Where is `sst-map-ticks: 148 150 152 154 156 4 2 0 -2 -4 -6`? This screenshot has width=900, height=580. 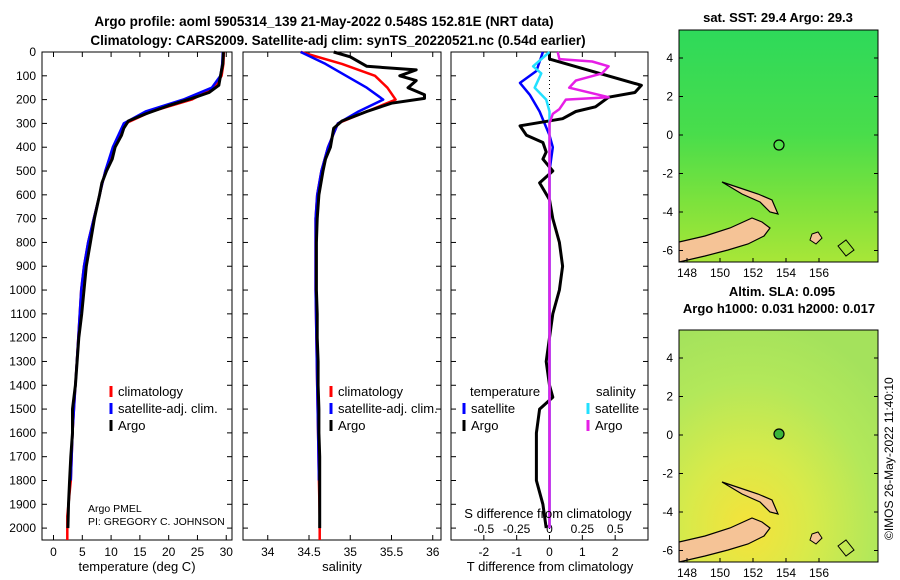 sst-map-ticks: 148 150 152 154 156 4 2 0 -2 -4 -6 is located at coordinates (770, 165).